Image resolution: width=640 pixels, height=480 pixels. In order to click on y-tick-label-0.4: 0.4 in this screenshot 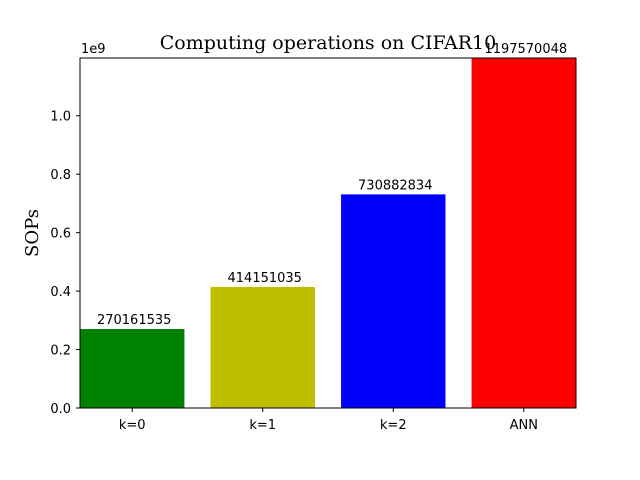, I will do `click(60, 292)`.